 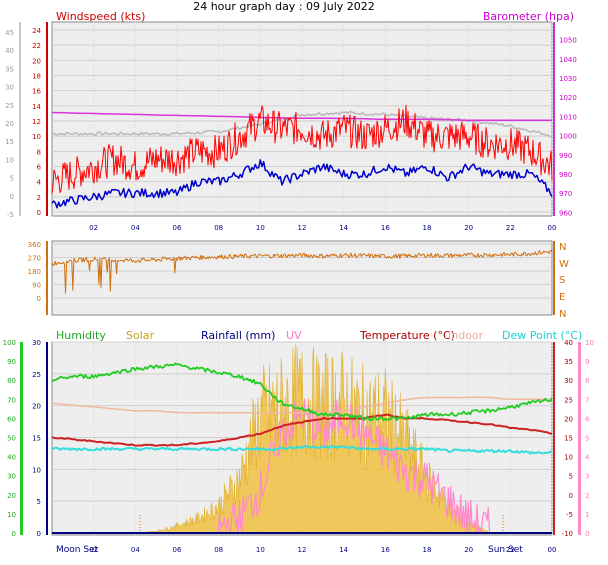 What do you see at coordinates (427, 228) in the screenshot?
I see `wind-x-tick-8: 18` at bounding box center [427, 228].